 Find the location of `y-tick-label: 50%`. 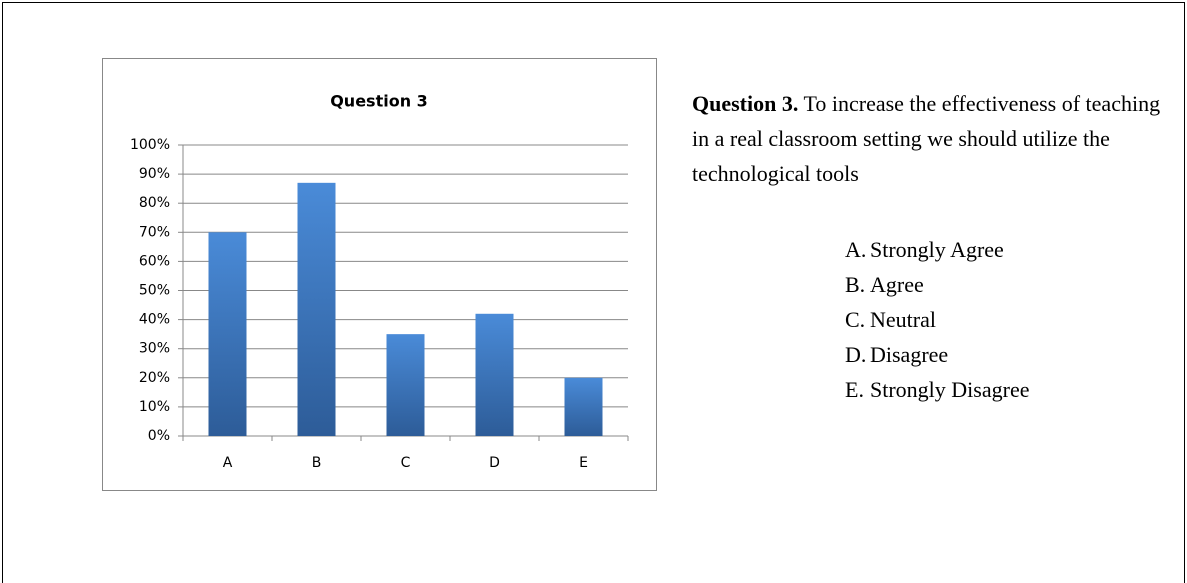

y-tick-label: 50% is located at coordinates (154, 291).